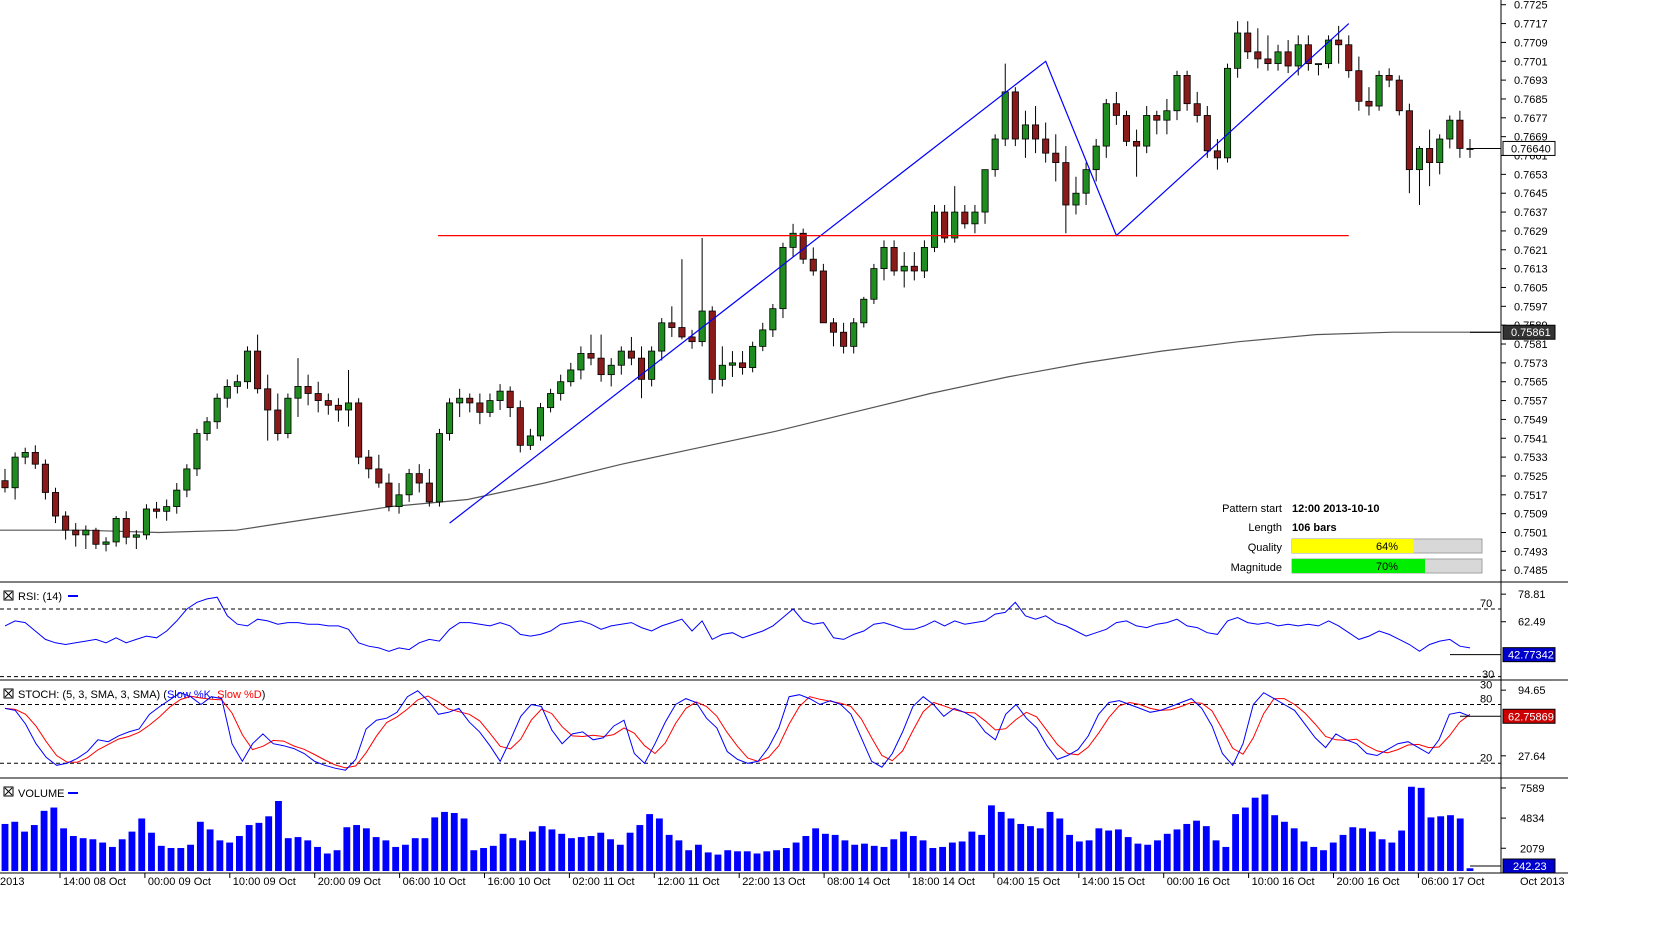 The image size is (1655, 942). I want to click on price-tick-label: 0.7549, so click(1531, 420).